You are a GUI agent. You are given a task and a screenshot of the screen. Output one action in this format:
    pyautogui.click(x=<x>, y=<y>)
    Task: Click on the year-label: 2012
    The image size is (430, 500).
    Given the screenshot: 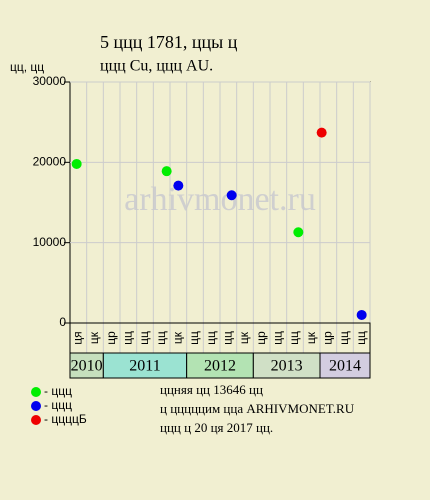 What is the action you would take?
    pyautogui.click(x=220, y=366)
    